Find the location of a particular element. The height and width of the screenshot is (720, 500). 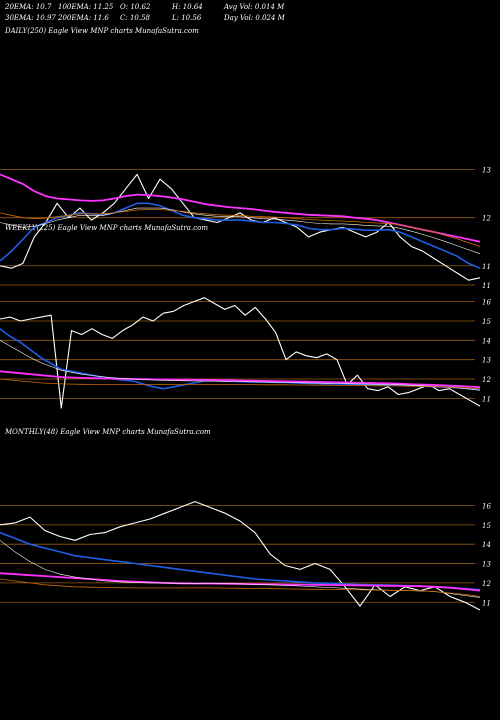

daily-tick-label: 14 is located at coordinates (486, 341).